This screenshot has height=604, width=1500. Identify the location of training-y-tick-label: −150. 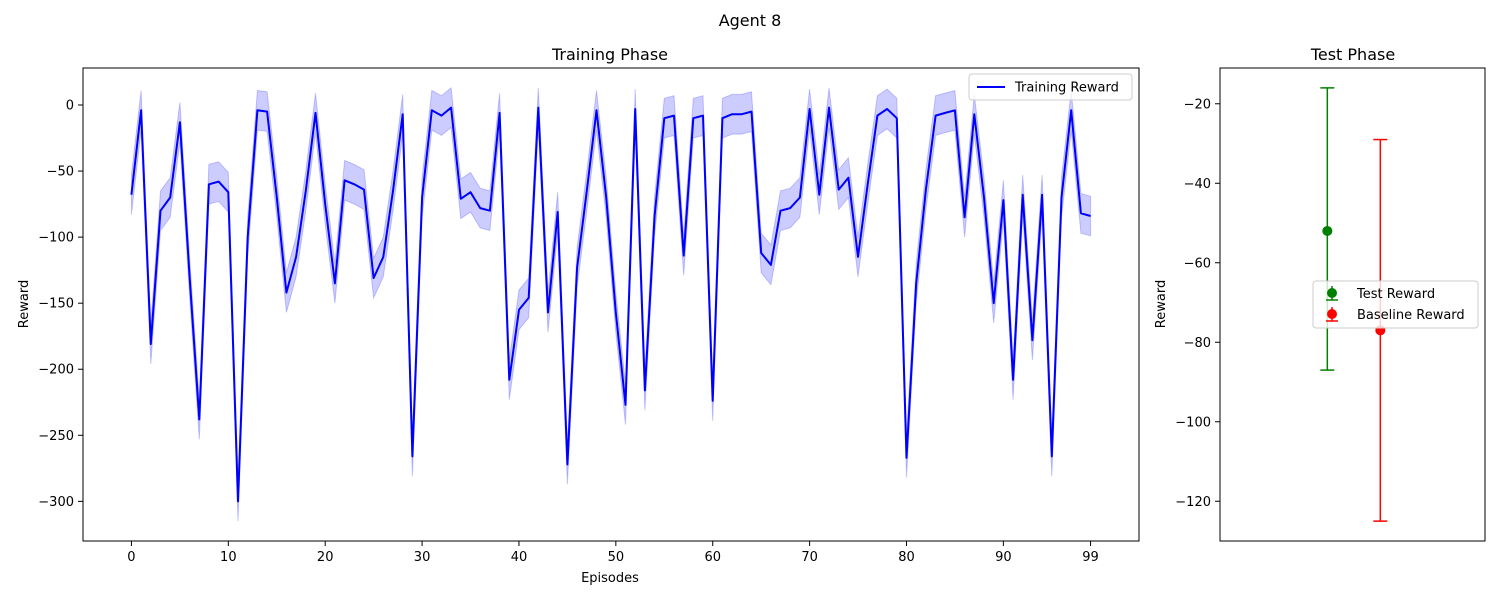
(56, 304).